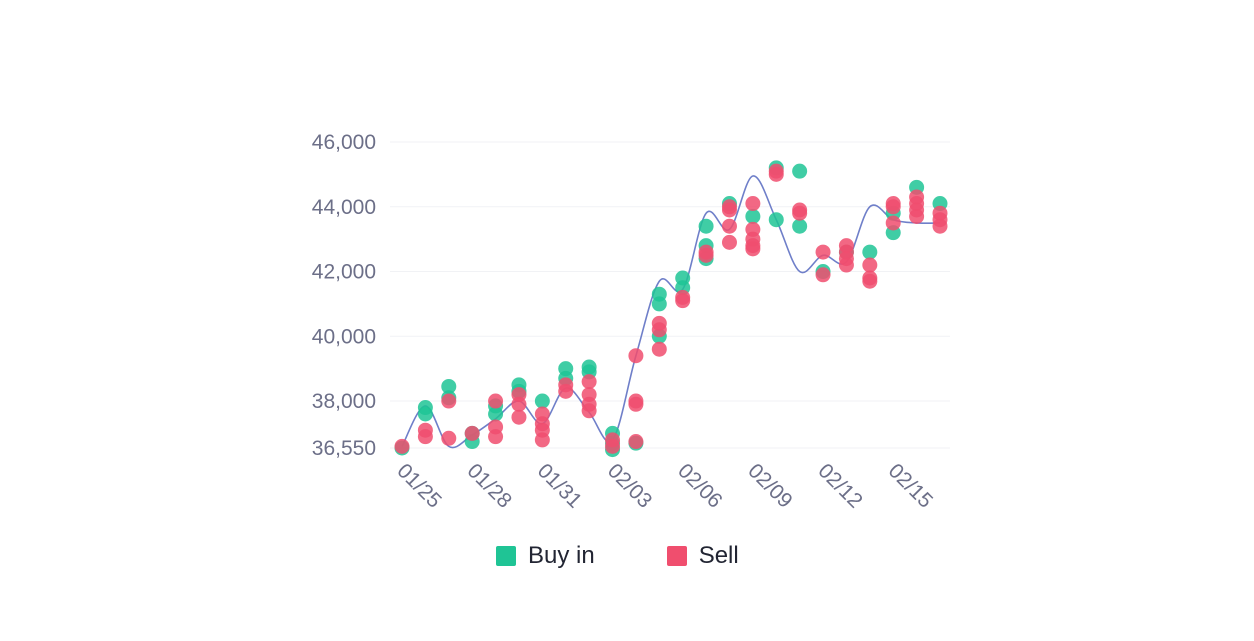 This screenshot has height=641, width=1254. I want to click on sell-swatch-icon, so click(676, 556).